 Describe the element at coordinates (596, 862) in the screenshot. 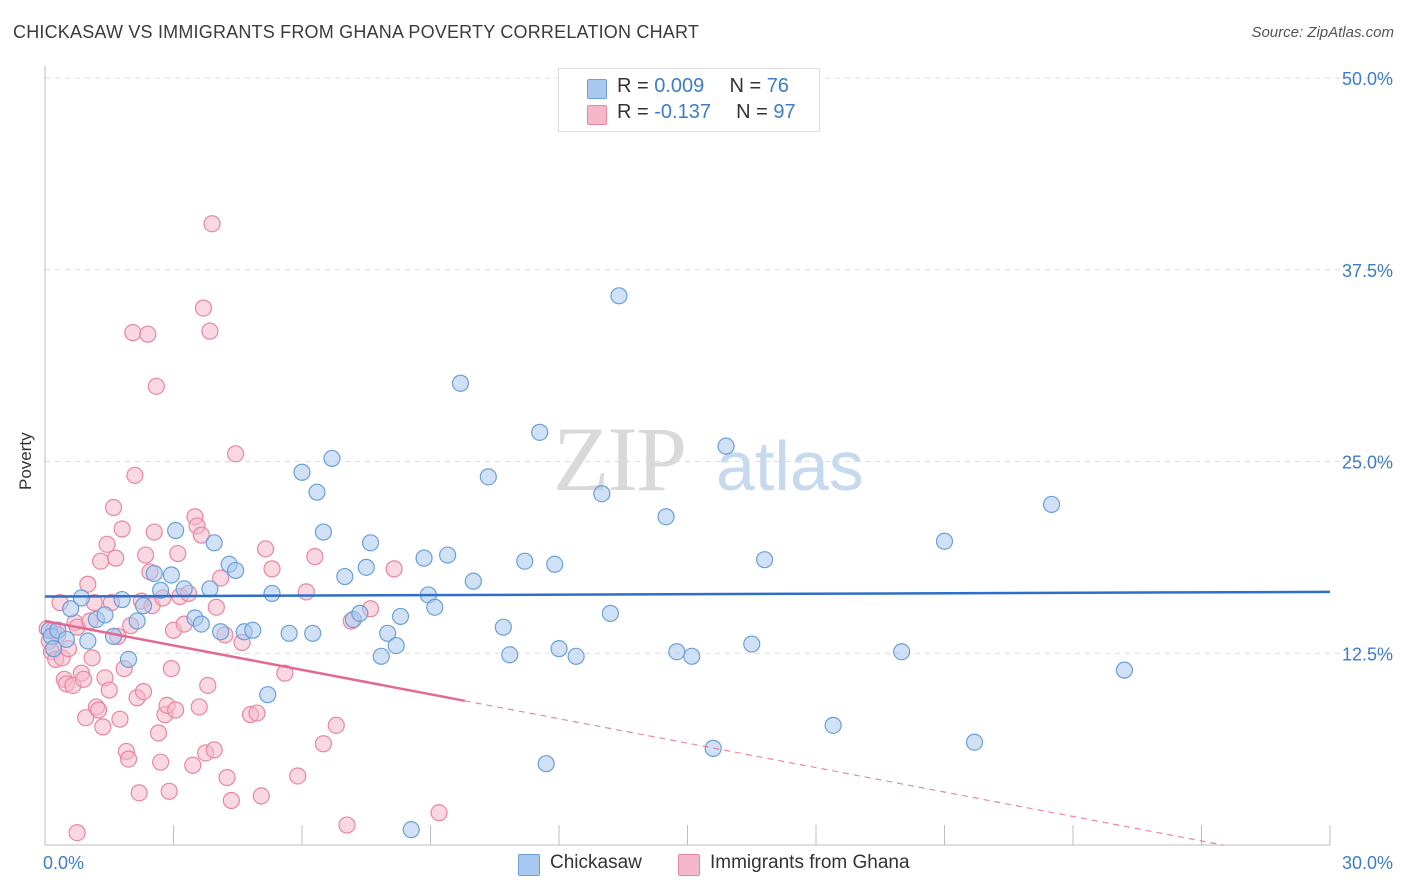

I see `bottom-legend-label-chickasaw: Chickasaw` at that location.